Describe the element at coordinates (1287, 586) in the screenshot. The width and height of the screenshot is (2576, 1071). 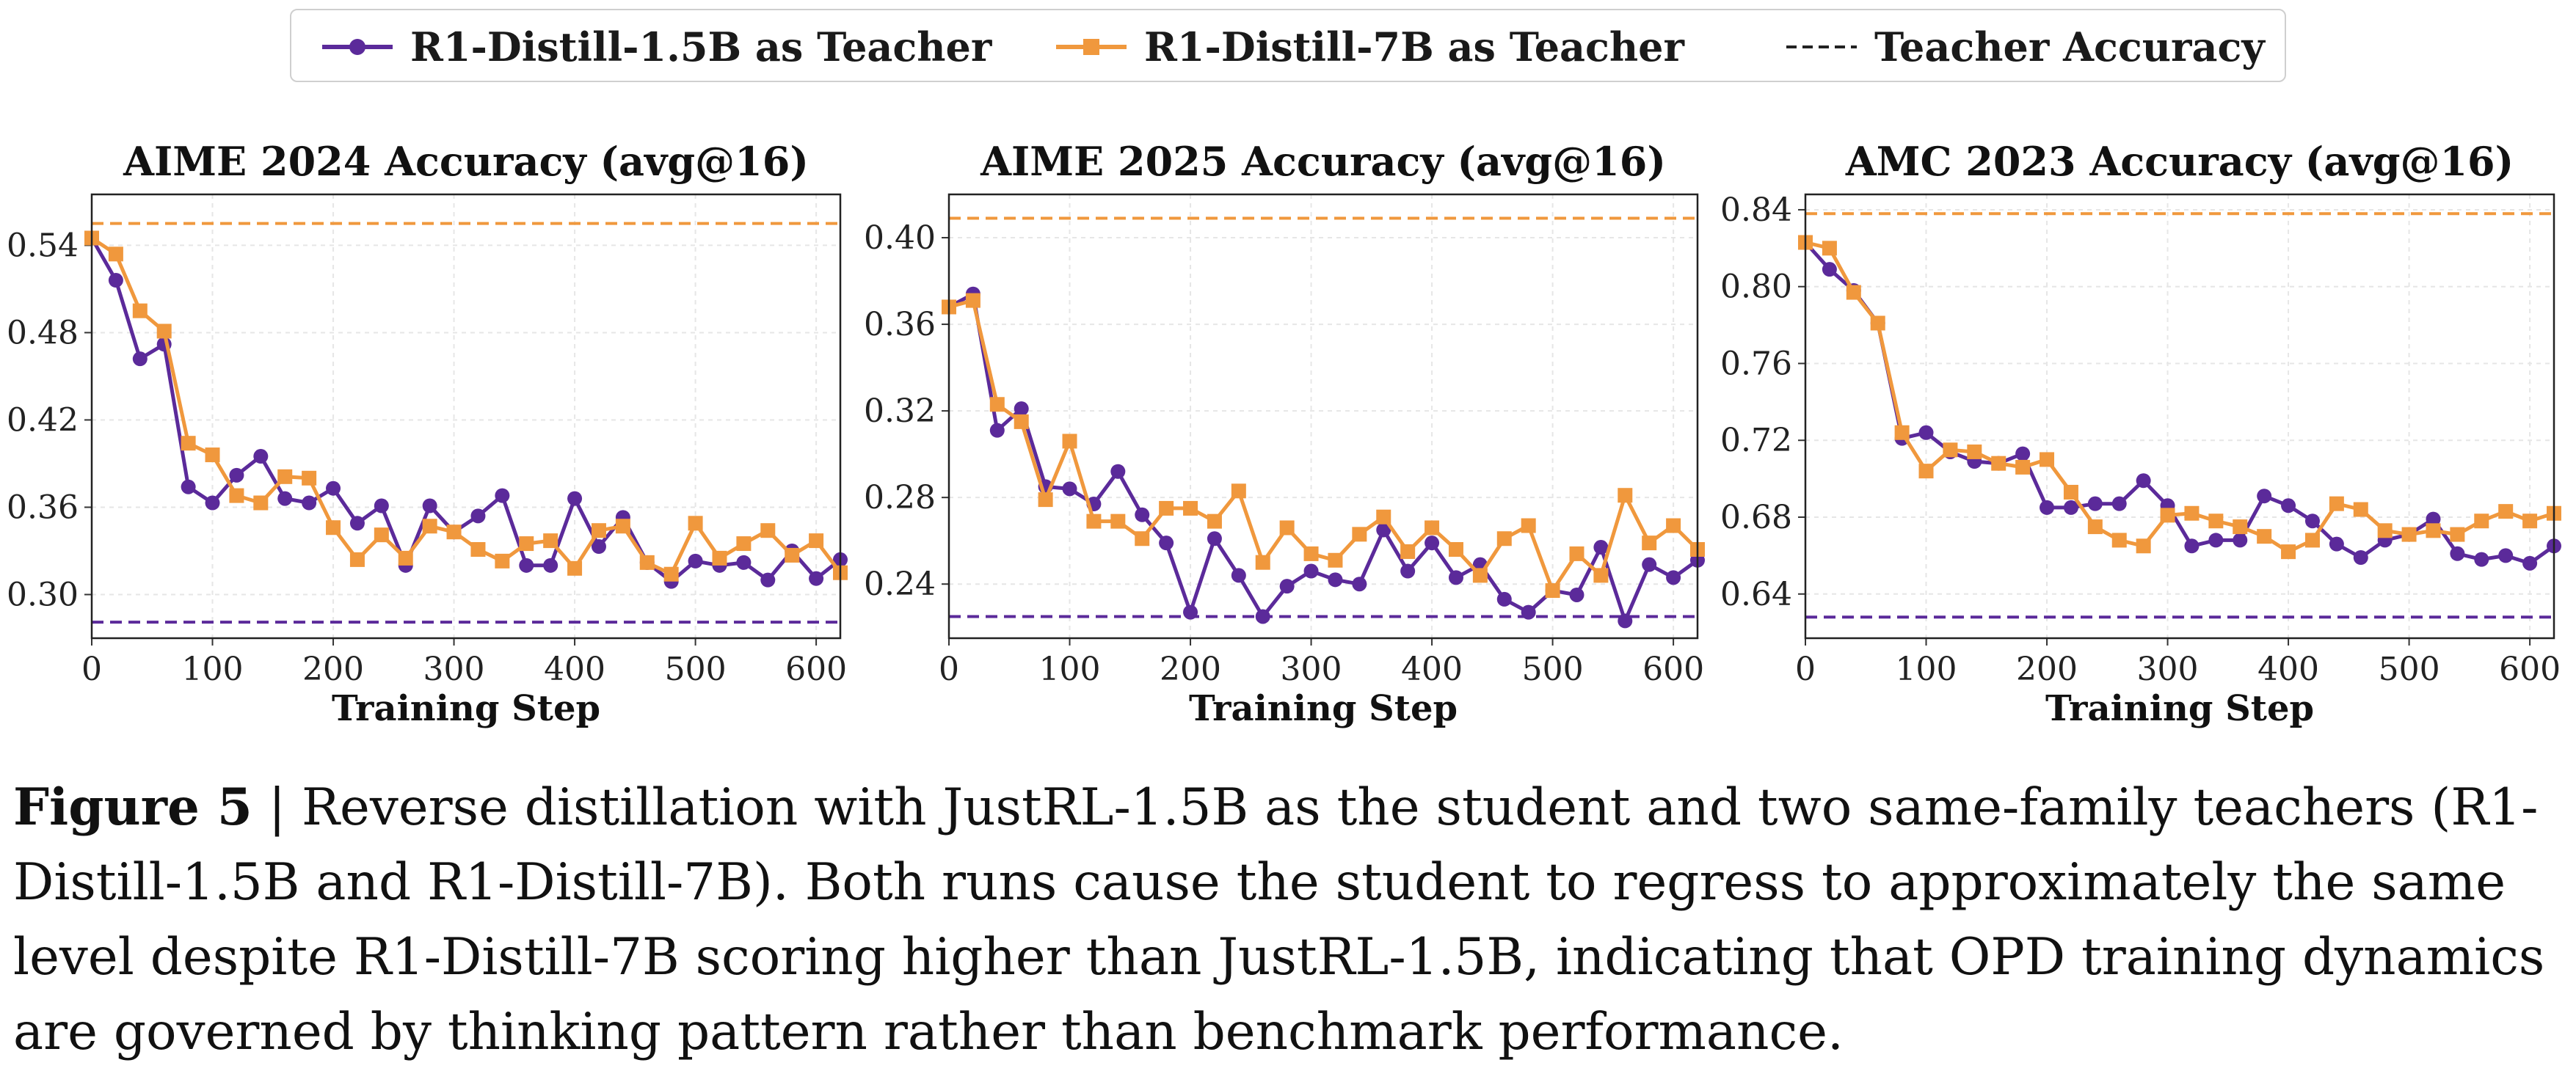
I see `chart2-point-1.5b-14` at that location.